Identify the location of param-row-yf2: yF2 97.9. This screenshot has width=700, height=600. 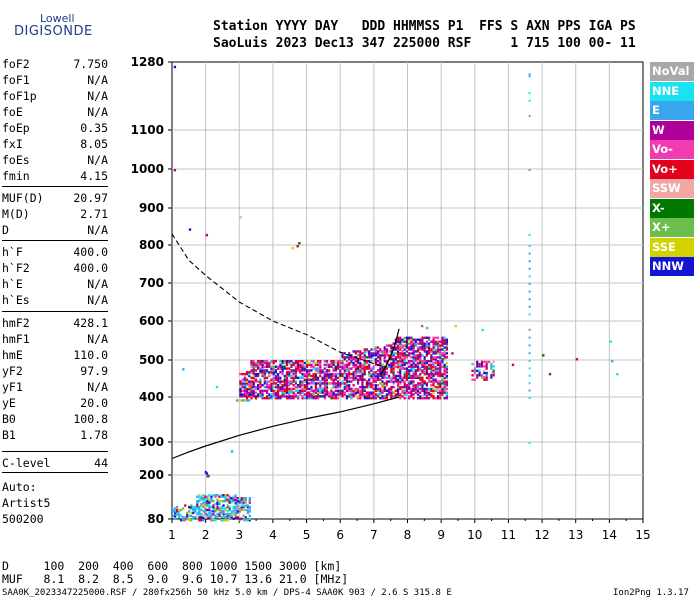
(55, 372).